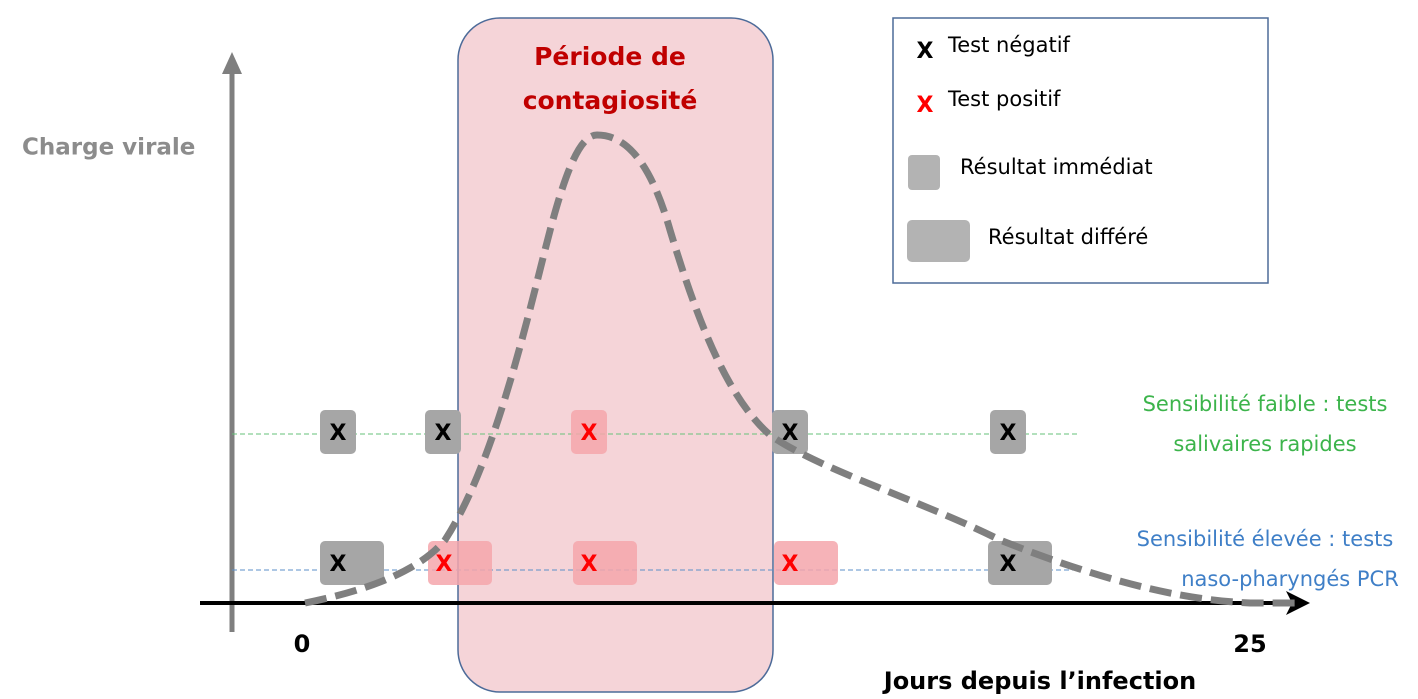 Image resolution: width=1418 pixels, height=699 pixels. Describe the element at coordinates (1068, 237) in the screenshot. I see `legend-label: Résultat différé` at that location.